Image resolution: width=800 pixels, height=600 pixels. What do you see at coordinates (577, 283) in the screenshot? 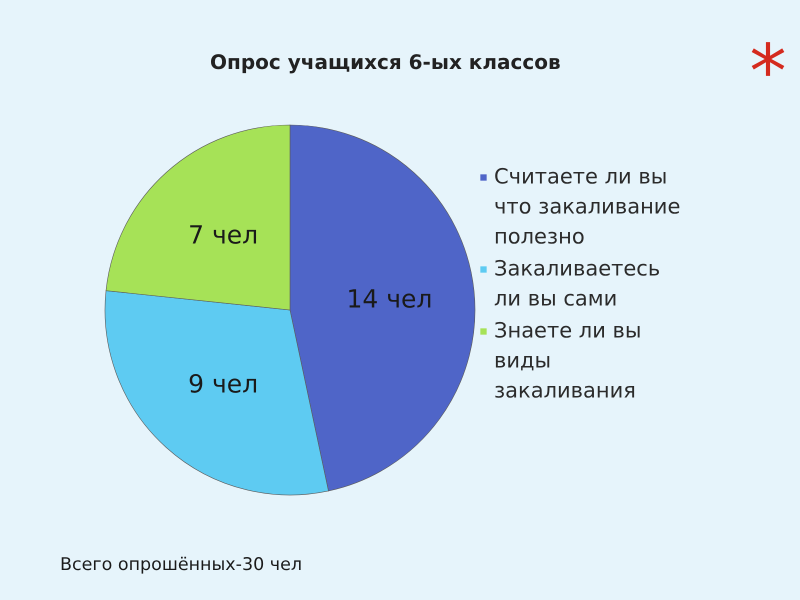
I see `legend-label: Закаливаетесь ли вы сами` at bounding box center [577, 283].